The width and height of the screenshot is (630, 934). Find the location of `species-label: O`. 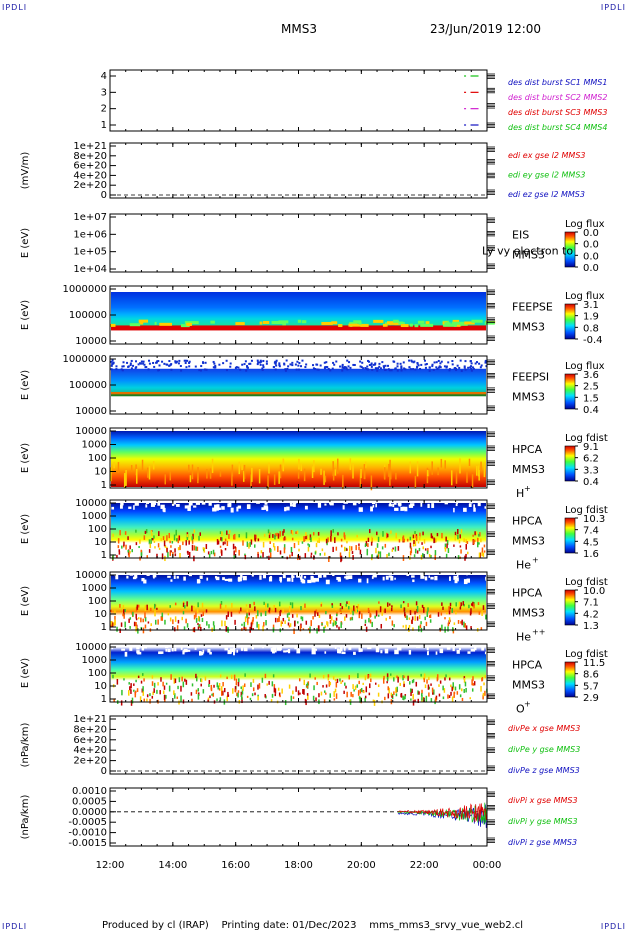

species-label: O is located at coordinates (520, 708).